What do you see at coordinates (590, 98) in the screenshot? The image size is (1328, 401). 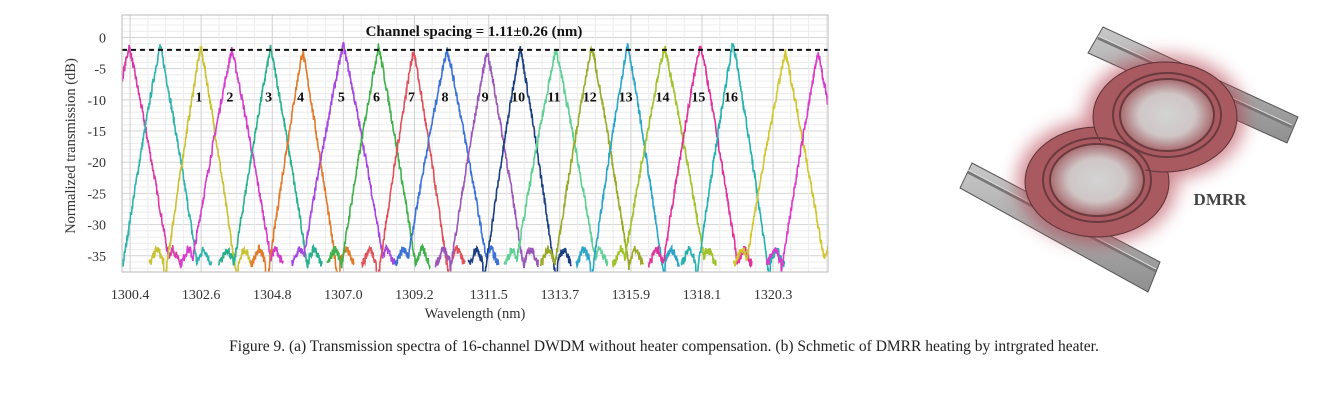 I see `channel-label: 12` at bounding box center [590, 98].